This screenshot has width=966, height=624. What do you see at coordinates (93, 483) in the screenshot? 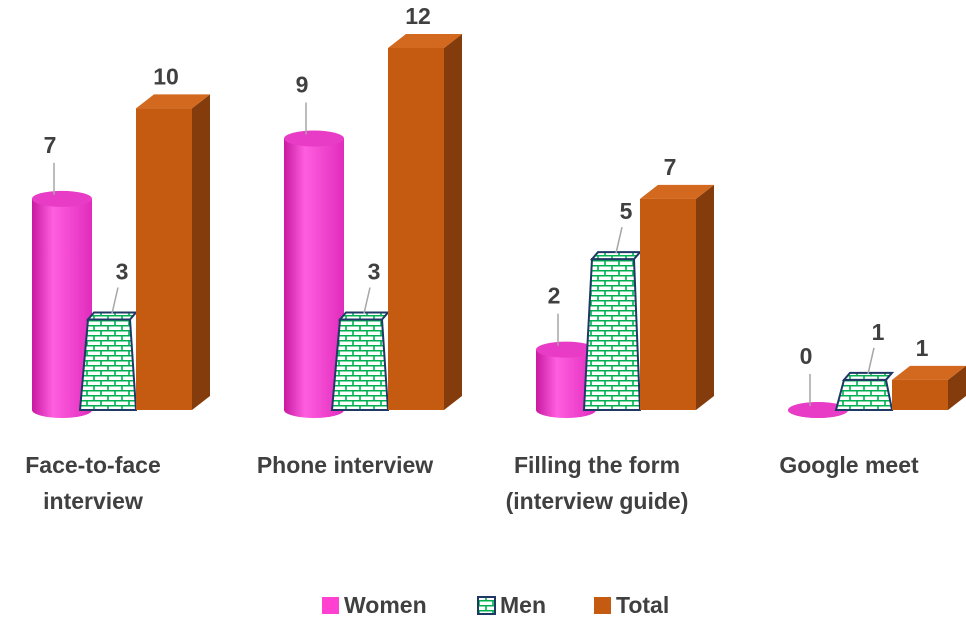
I see `category-label: Face-to-face interview` at bounding box center [93, 483].